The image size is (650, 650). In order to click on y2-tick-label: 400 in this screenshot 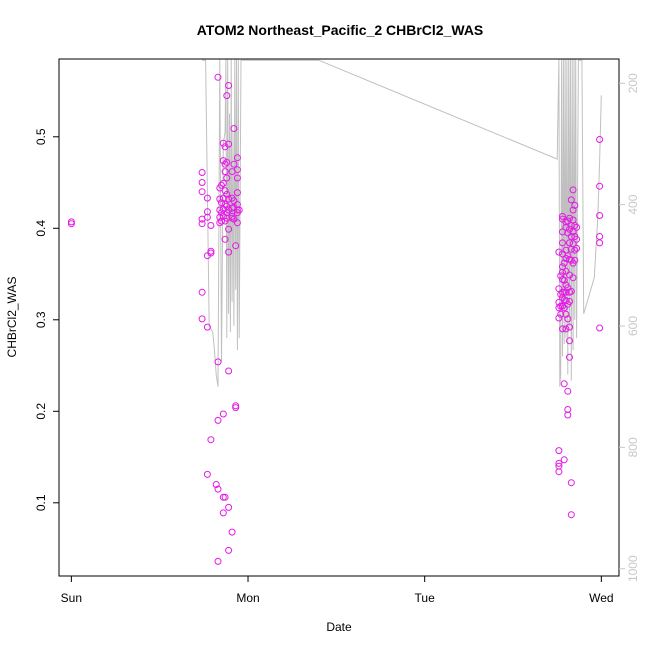, I will do `click(633, 204)`.